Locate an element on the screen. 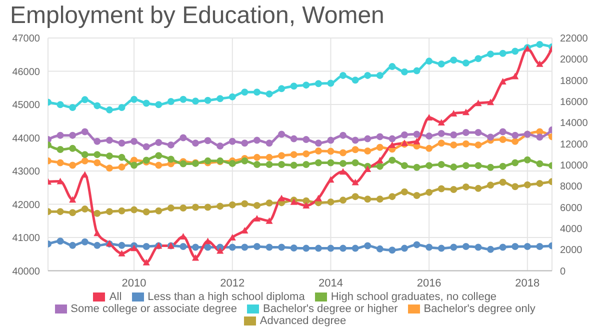 This screenshot has height=327, width=600. x-tick-label: 2012 is located at coordinates (232, 284).